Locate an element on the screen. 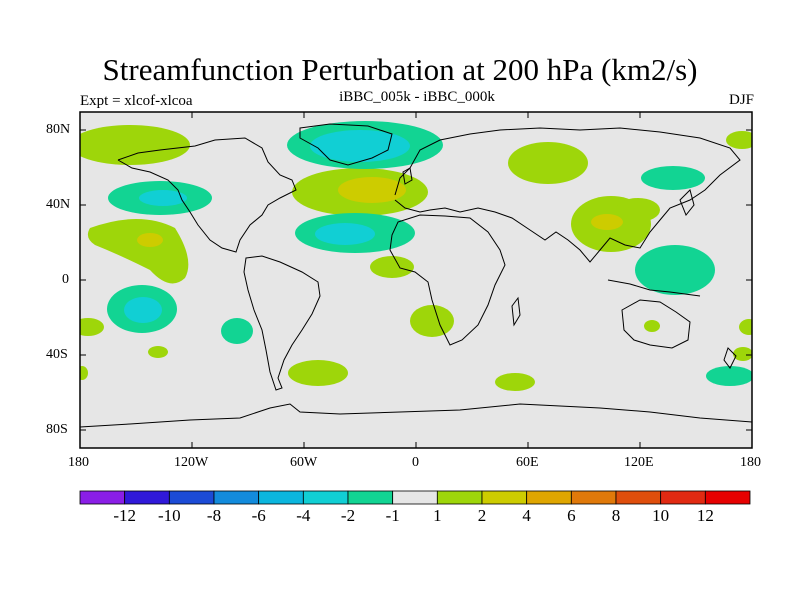 Image resolution: width=800 pixels, height=600 pixels. coastline-australia is located at coordinates (656, 324).